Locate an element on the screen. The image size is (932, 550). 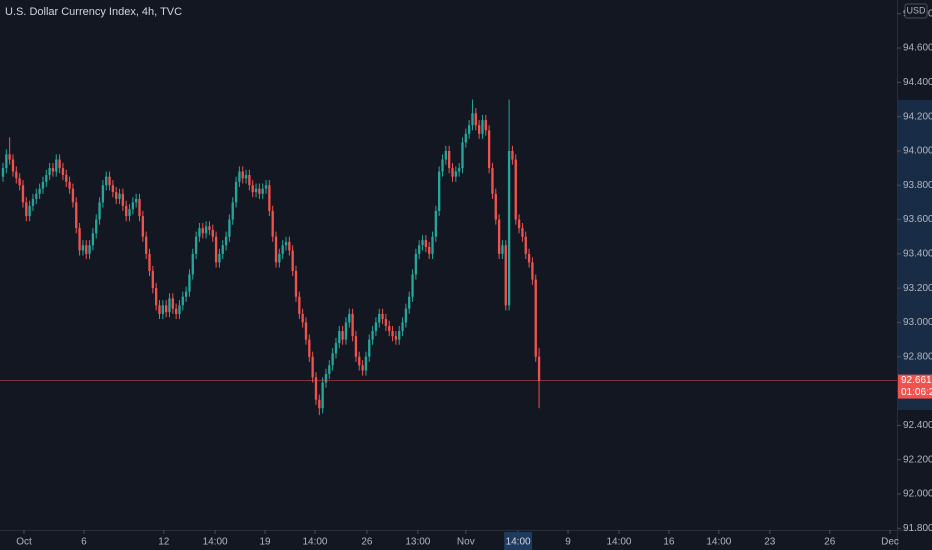
y-tick-label: 92.000 is located at coordinates (917, 494).